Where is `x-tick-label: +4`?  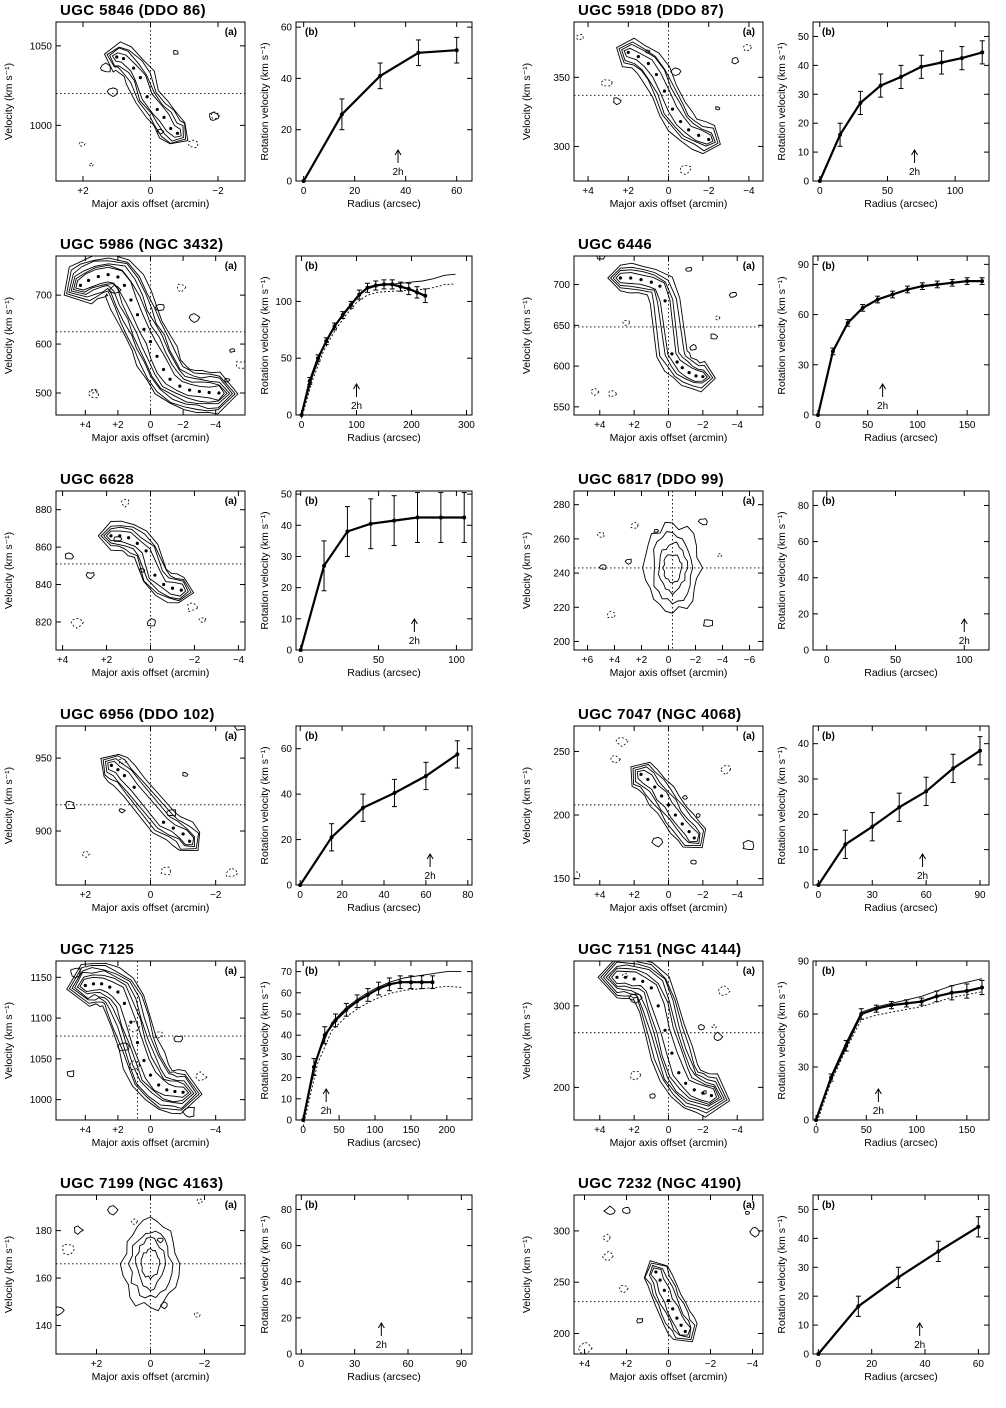
x-tick-label: +4 is located at coordinates (588, 191).